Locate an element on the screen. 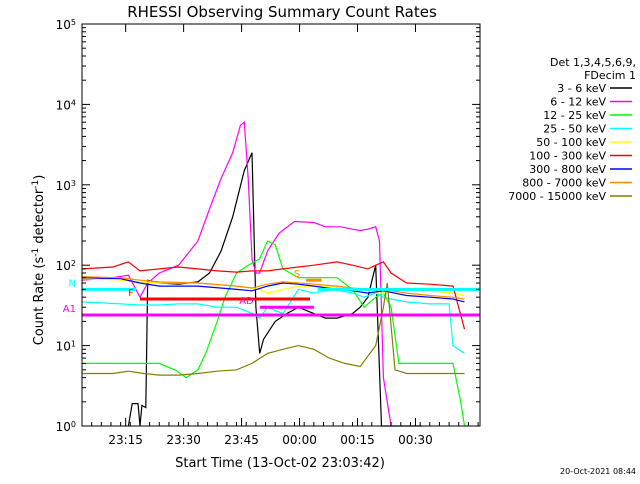 The width and height of the screenshot is (640, 484). y-tick-label-4: 104 is located at coordinates (66, 105).